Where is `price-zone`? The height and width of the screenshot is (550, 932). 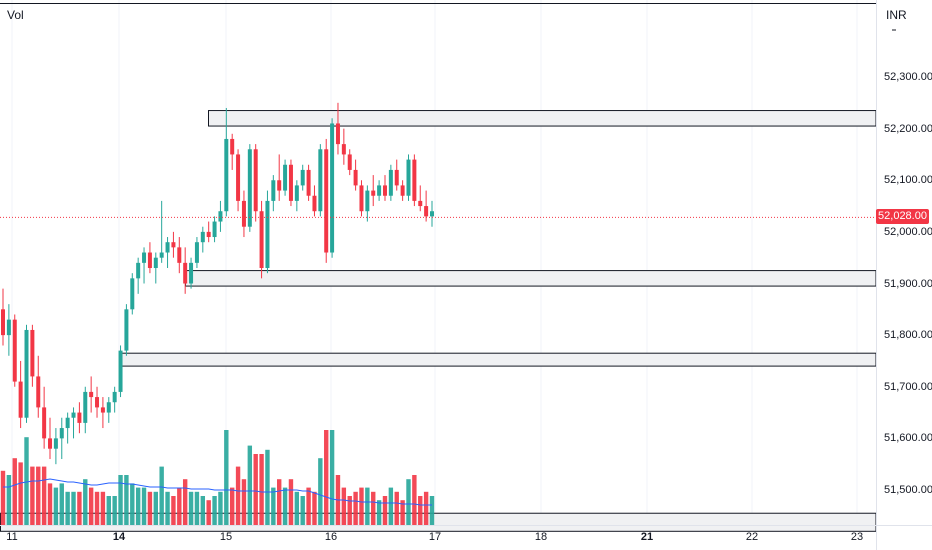 price-zone is located at coordinates (531, 278).